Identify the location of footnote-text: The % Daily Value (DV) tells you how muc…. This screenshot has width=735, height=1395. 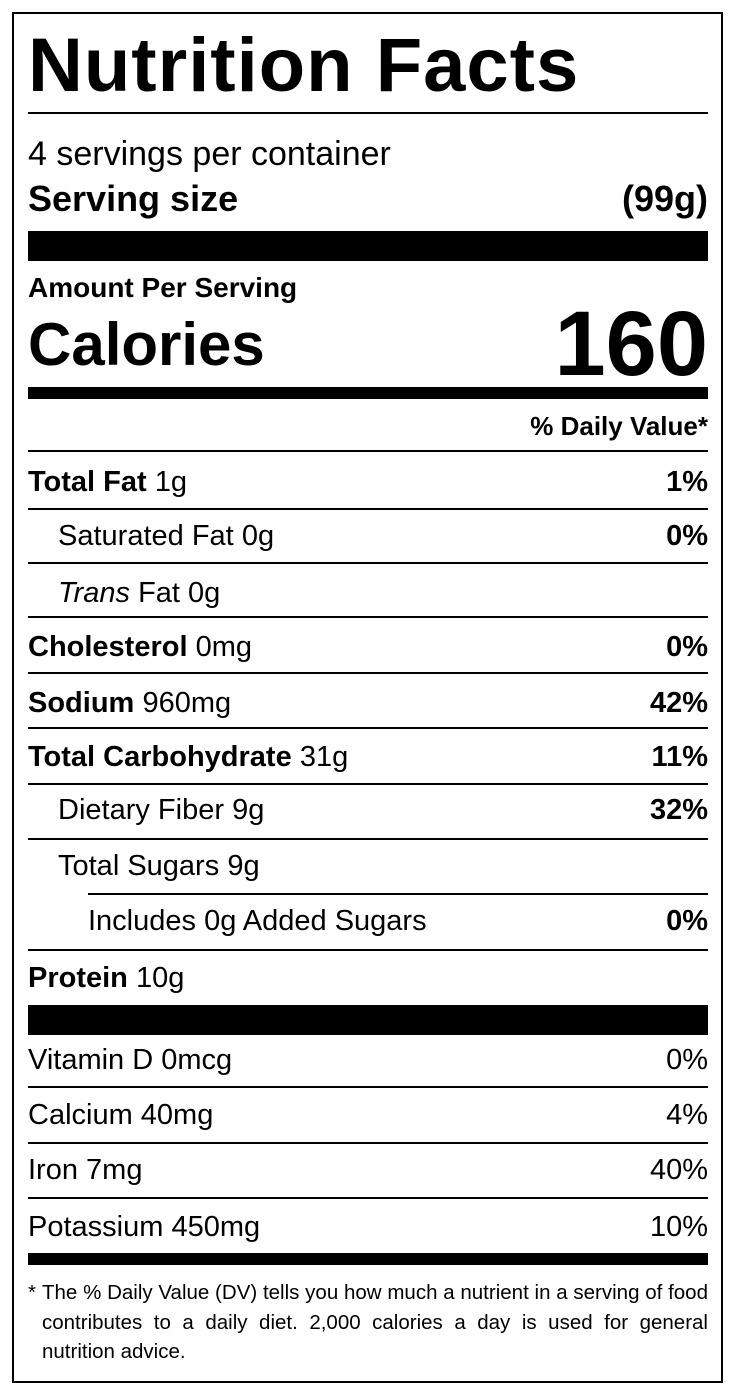
(375, 1322).